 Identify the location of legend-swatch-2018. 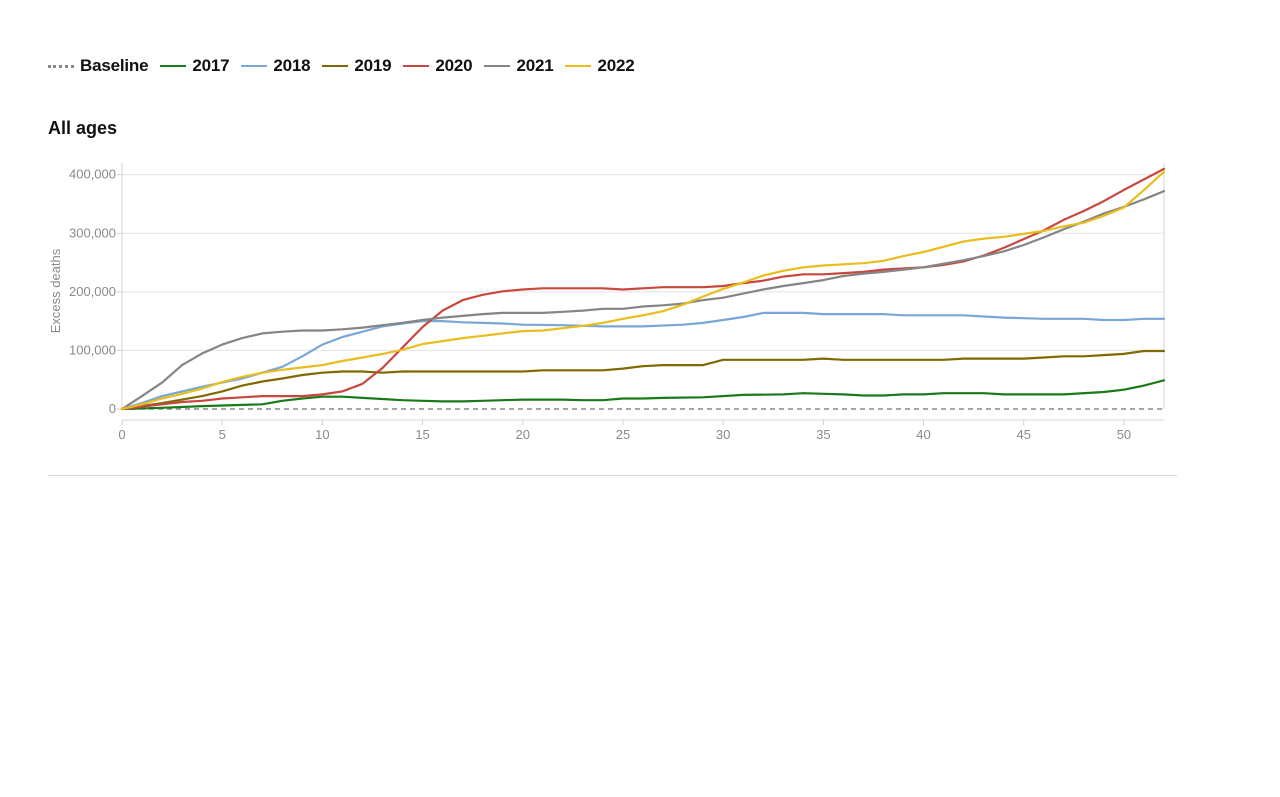
(254, 66).